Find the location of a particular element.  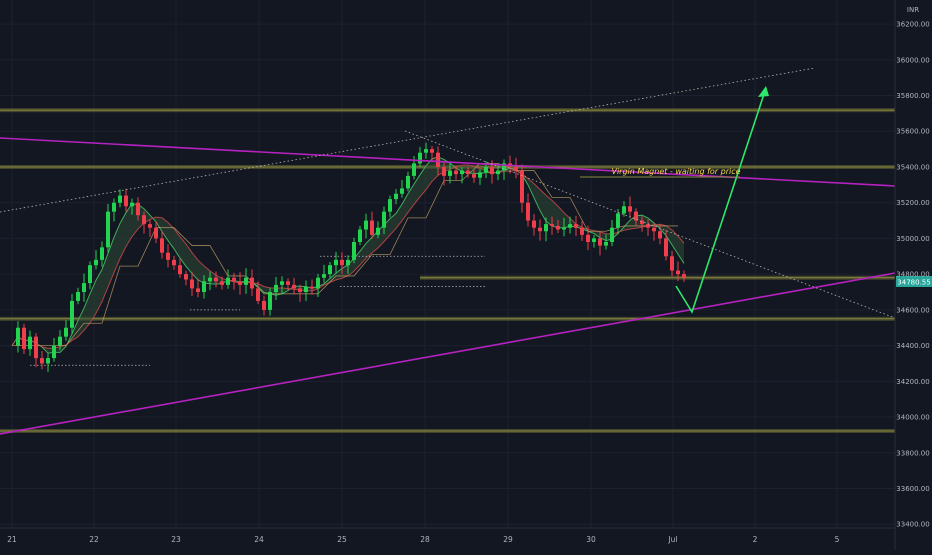

annotations: Virgin Magnet - waiting for price is located at coordinates (675, 171).